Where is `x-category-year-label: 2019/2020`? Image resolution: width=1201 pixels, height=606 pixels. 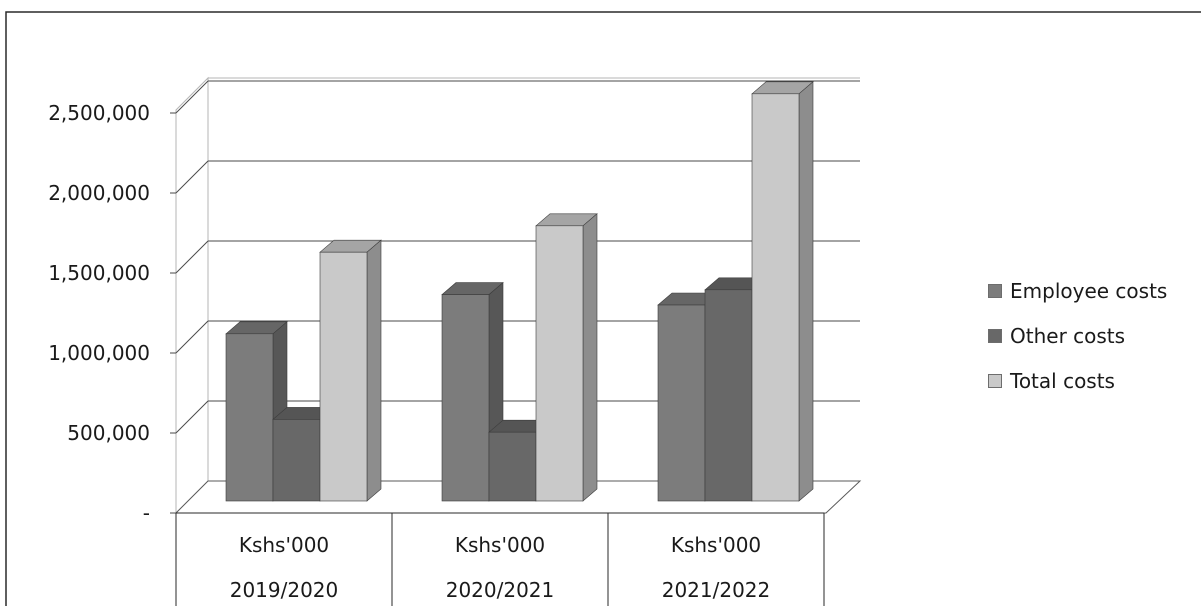 x-category-year-label: 2019/2020 is located at coordinates (284, 590).